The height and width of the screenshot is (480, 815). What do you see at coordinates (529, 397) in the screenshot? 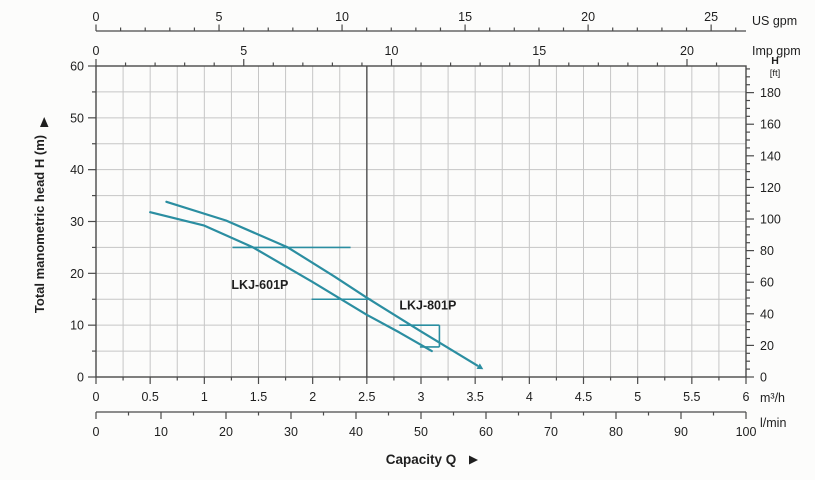
I see `svg-text: 4` at bounding box center [529, 397].